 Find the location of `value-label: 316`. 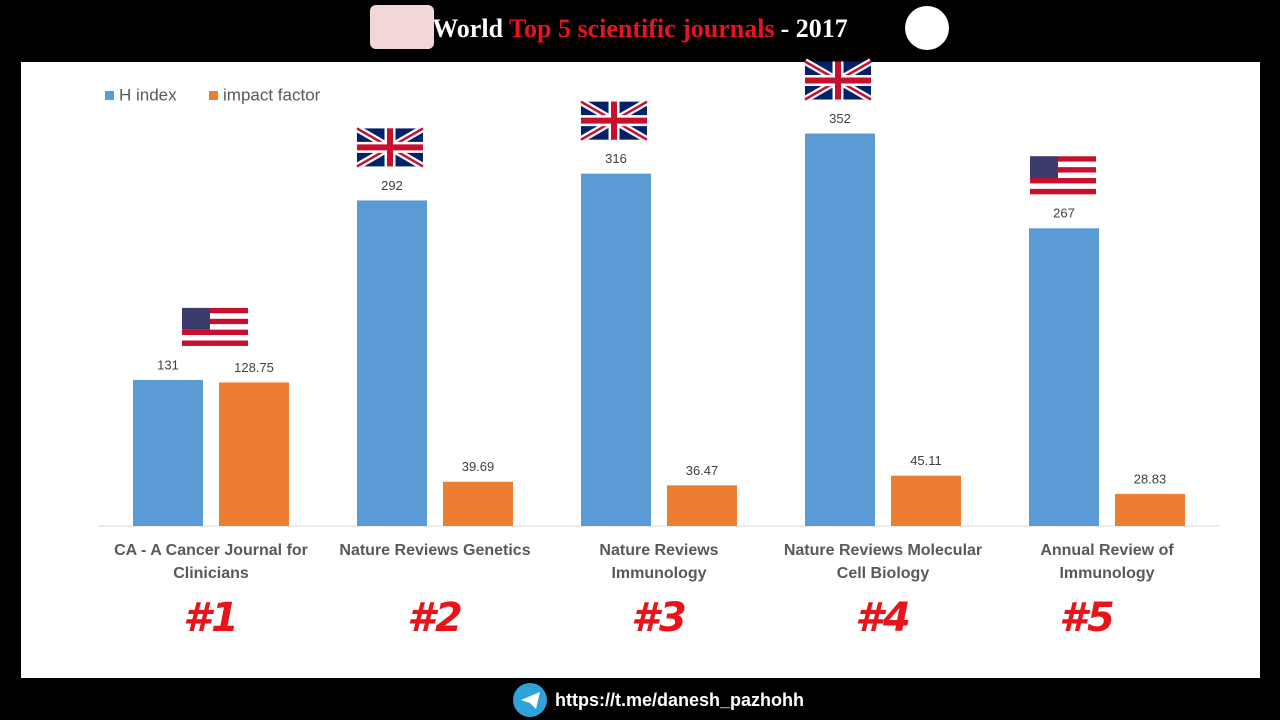

value-label: 316 is located at coordinates (616, 158).